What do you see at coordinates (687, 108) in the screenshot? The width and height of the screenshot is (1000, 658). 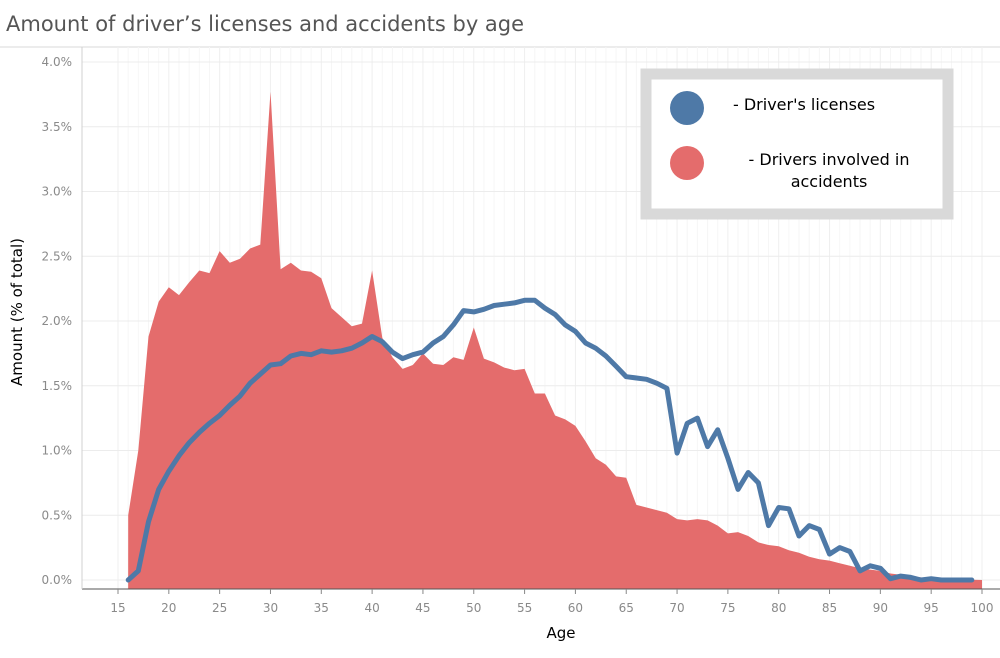 I see `legend-swatch-licenses` at bounding box center [687, 108].